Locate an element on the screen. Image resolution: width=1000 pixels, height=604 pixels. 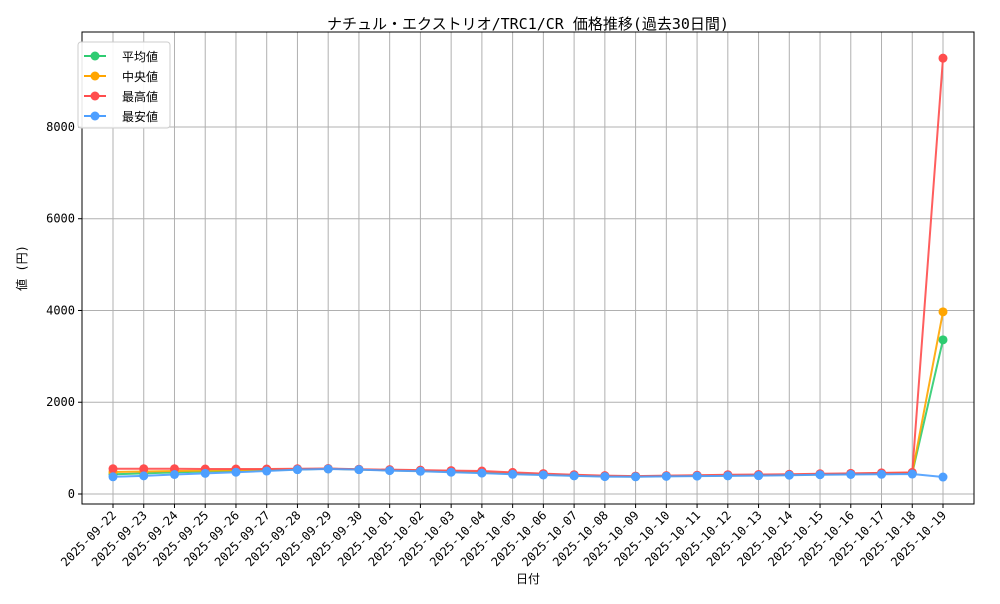
chart-title: ナチュル・エクストリオ/TRC1/CR 価格推移(過去30日間) is located at coordinates (528, 24).